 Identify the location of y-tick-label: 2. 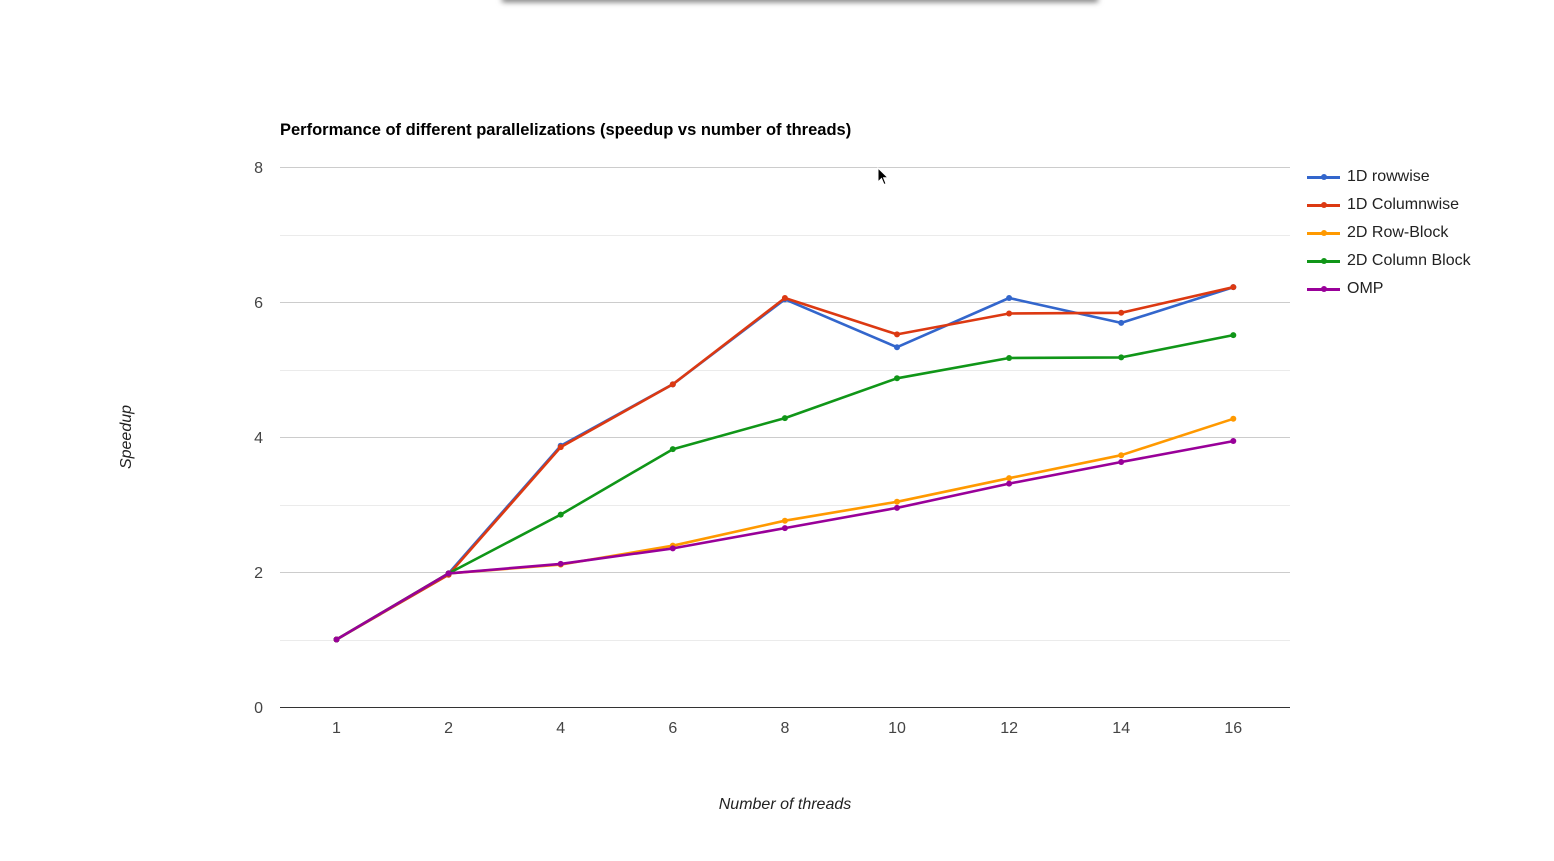
(258, 573).